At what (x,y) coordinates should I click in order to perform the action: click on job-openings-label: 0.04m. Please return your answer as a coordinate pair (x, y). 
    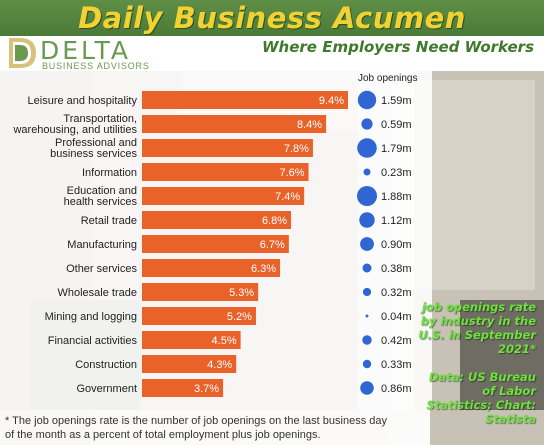
    Looking at the image, I should click on (396, 317).